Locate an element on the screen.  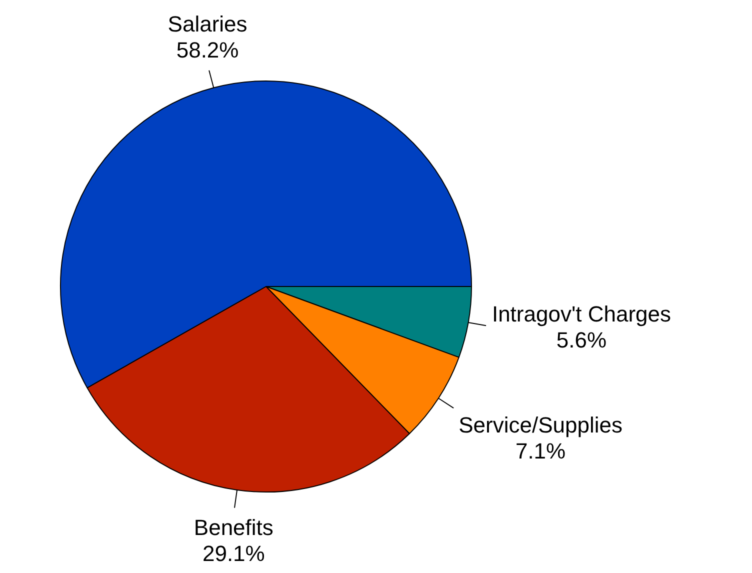
data-label: 7.1% is located at coordinates (540, 451).